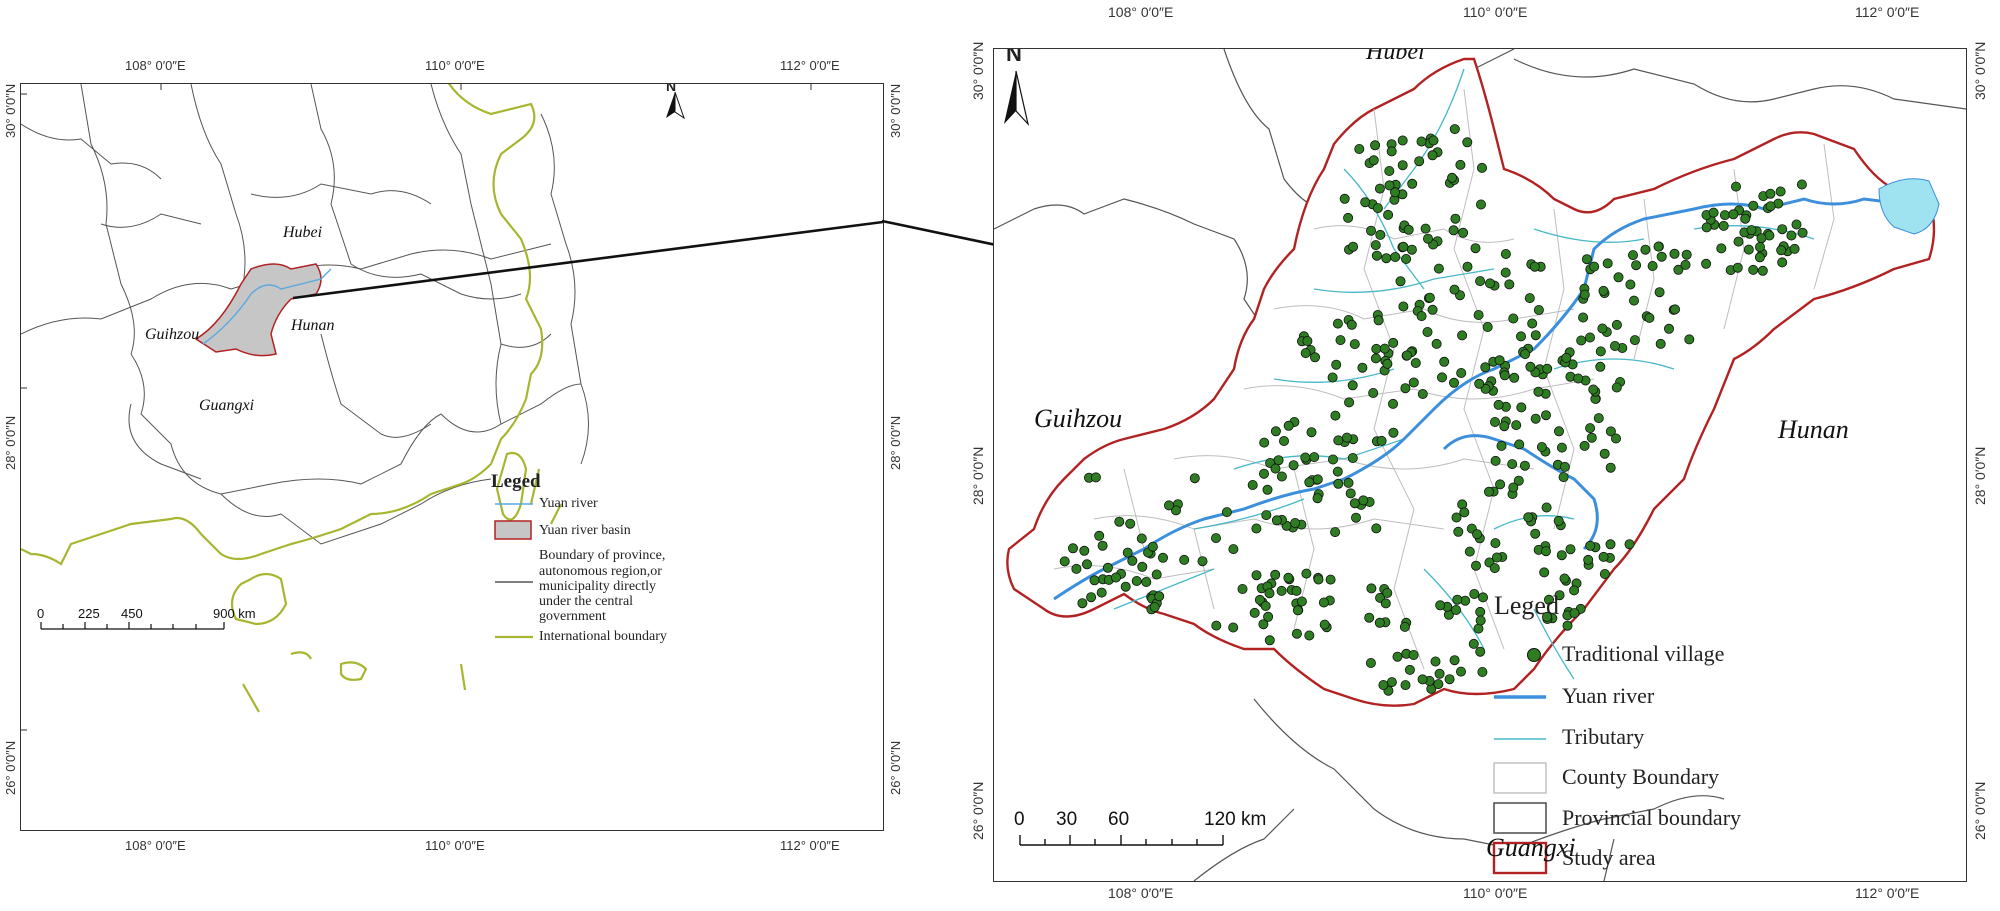  I want to click on right-top-coord-3: 112° 0′0″E, so click(1887, 12).